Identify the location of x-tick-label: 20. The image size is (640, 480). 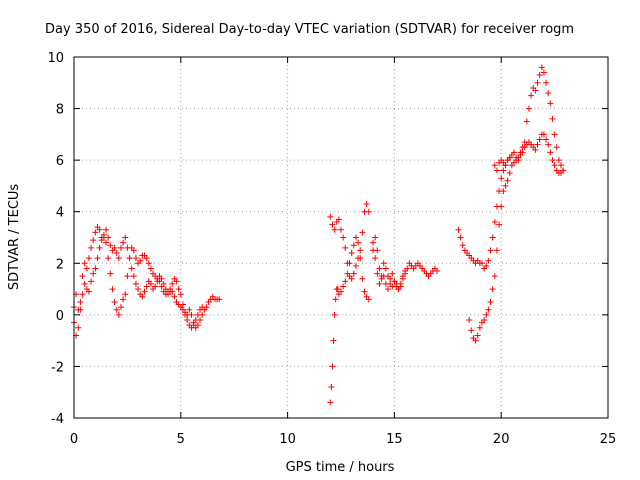
(501, 439).